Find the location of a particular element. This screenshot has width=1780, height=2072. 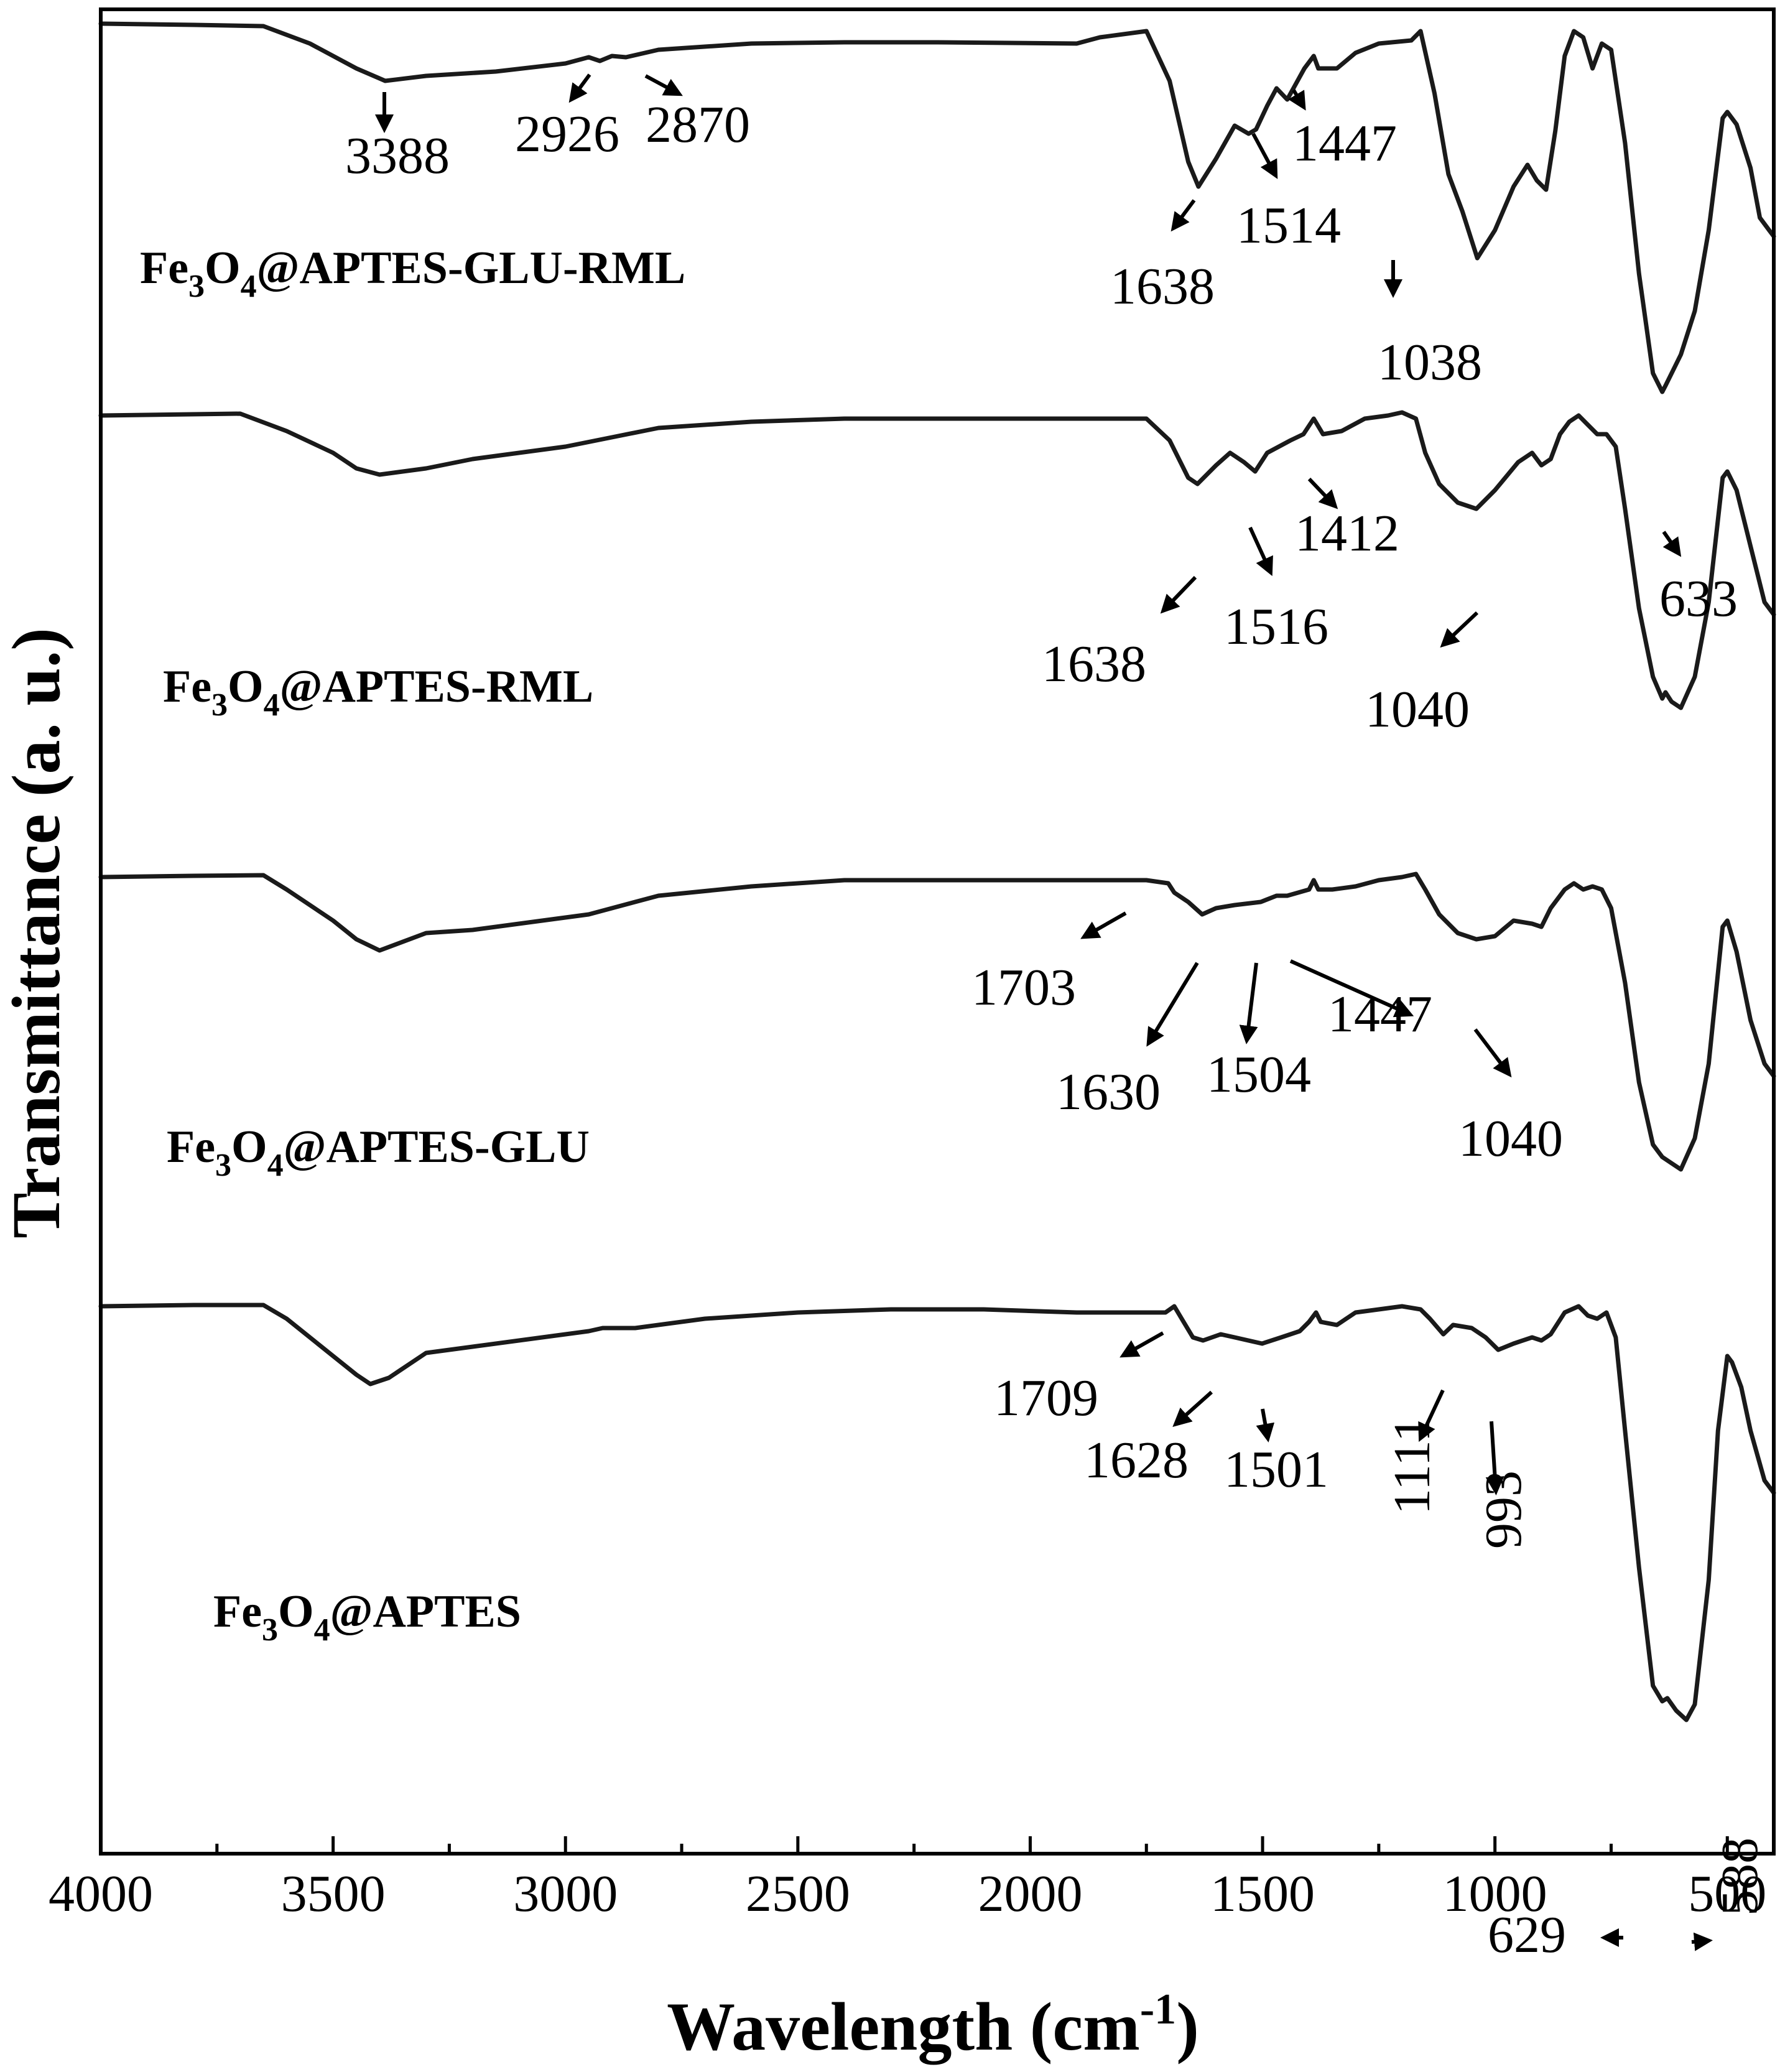

series-label-part: @APTES-GLU-RML is located at coordinates (472, 268).